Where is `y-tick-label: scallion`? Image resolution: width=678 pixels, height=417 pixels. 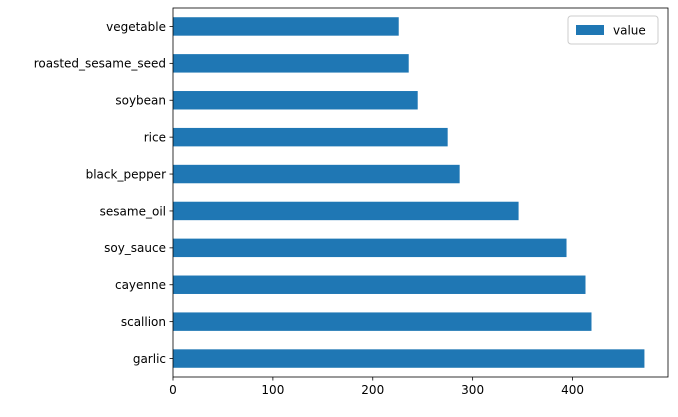 y-tick-label: scallion is located at coordinates (143, 322).